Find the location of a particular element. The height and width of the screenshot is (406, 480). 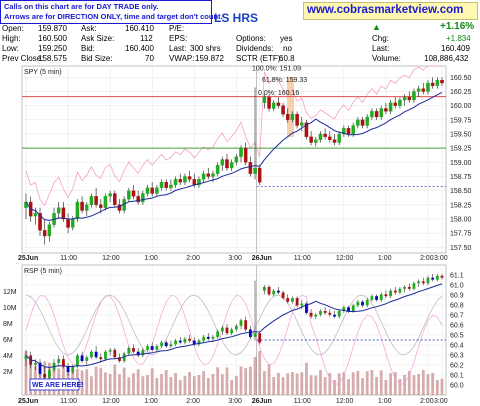

price-y-tick-label: 159.00 is located at coordinates (461, 163).